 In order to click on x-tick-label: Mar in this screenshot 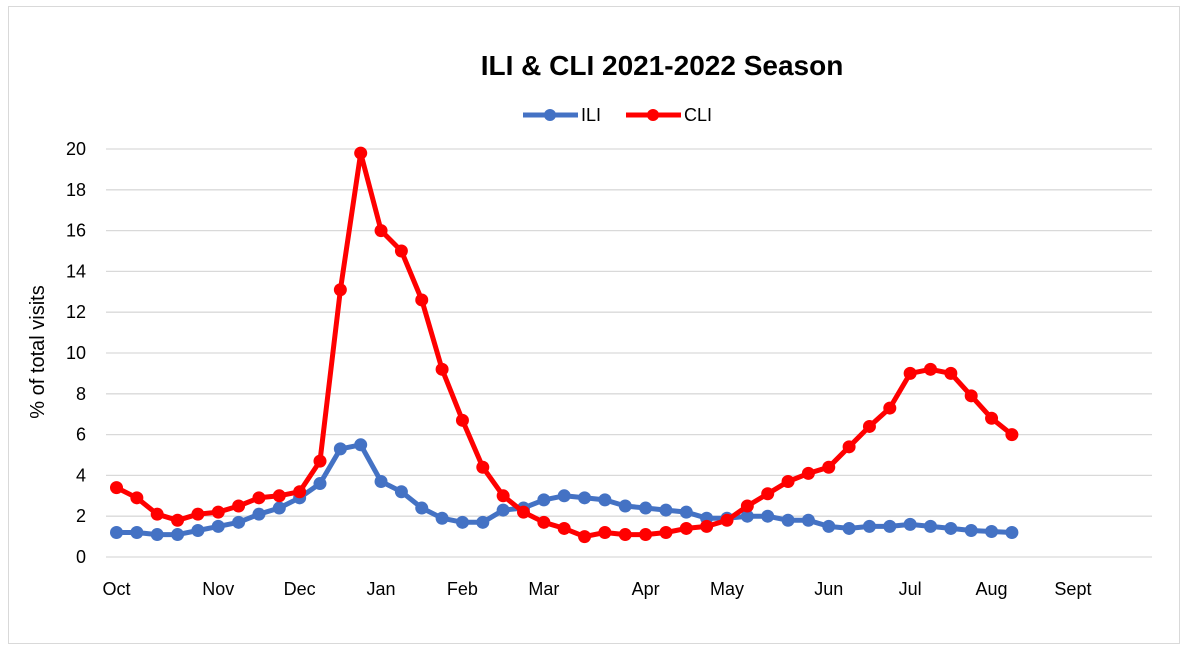, I will do `click(543, 589)`.